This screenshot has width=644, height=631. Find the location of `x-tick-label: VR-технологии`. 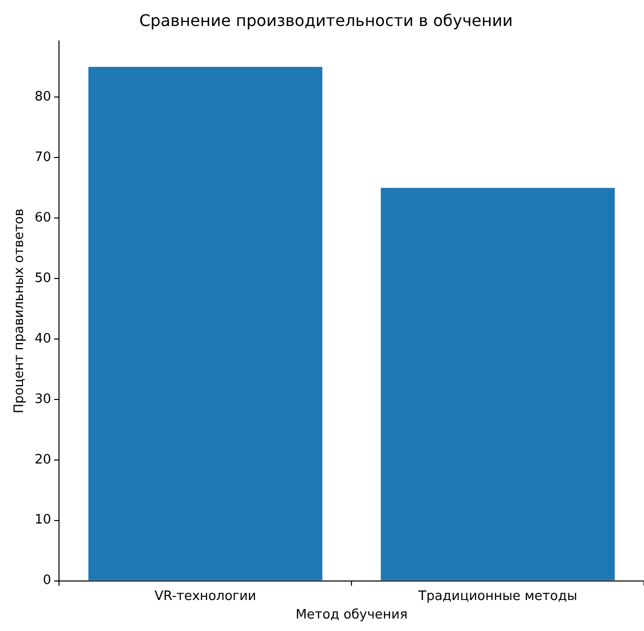

x-tick-label: VR-технологии is located at coordinates (205, 596).